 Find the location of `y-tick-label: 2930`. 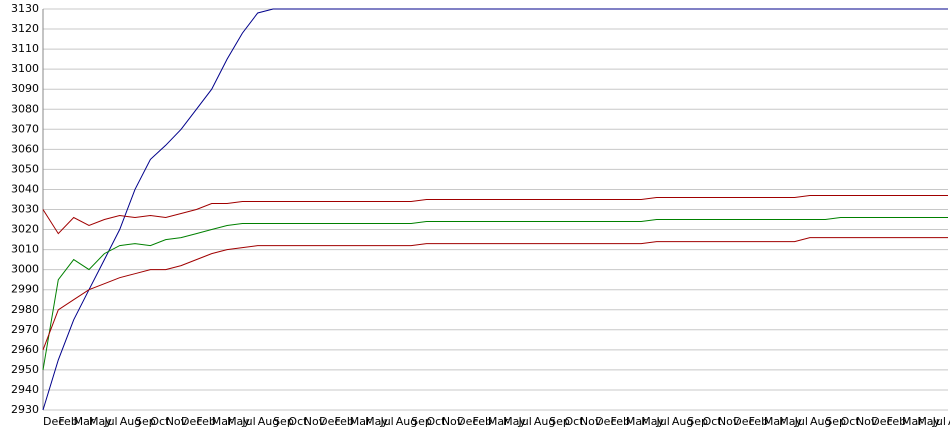

y-tick-label: 2930 is located at coordinates (25, 409).